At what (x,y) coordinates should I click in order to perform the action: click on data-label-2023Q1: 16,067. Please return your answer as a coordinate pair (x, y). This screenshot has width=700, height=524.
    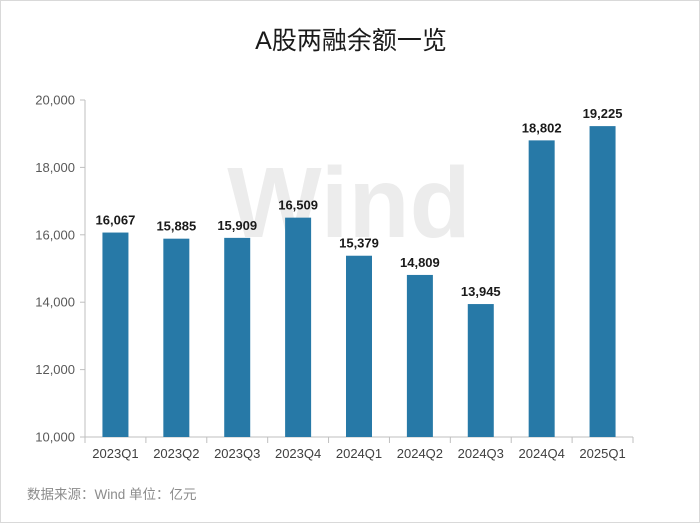
    Looking at the image, I should click on (116, 220).